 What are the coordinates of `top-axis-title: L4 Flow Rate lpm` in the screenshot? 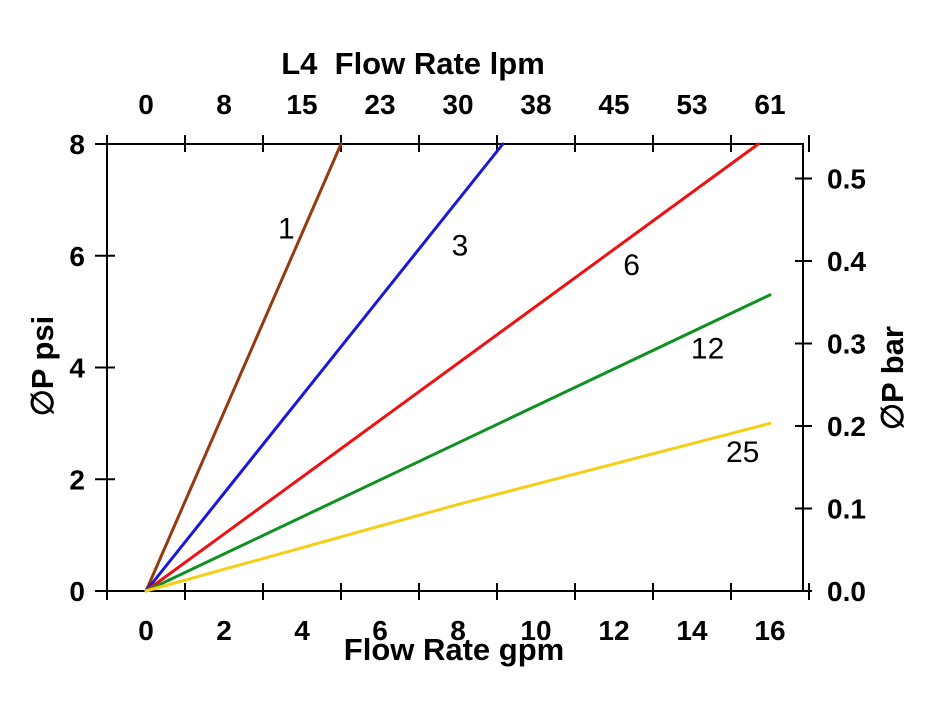 It's located at (413, 63).